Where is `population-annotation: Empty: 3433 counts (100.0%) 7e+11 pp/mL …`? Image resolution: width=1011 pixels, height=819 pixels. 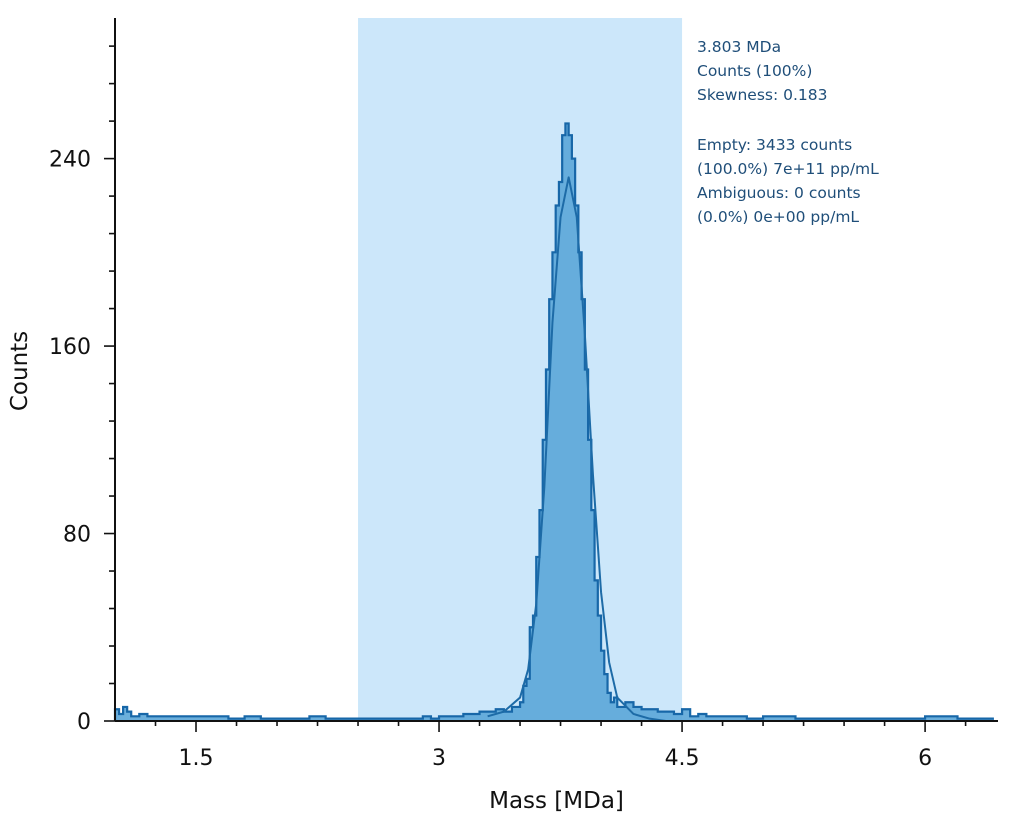 population-annotation: Empty: 3433 counts (100.0%) 7e+11 pp/mL … is located at coordinates (788, 181).